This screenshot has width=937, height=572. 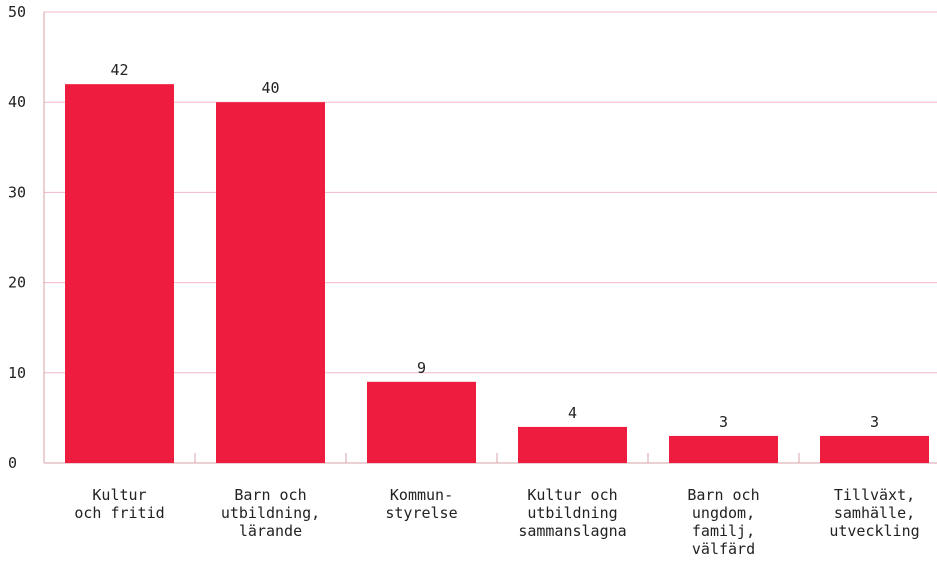 I want to click on x-tick-label: Kultur och fritid, so click(x=119, y=504).